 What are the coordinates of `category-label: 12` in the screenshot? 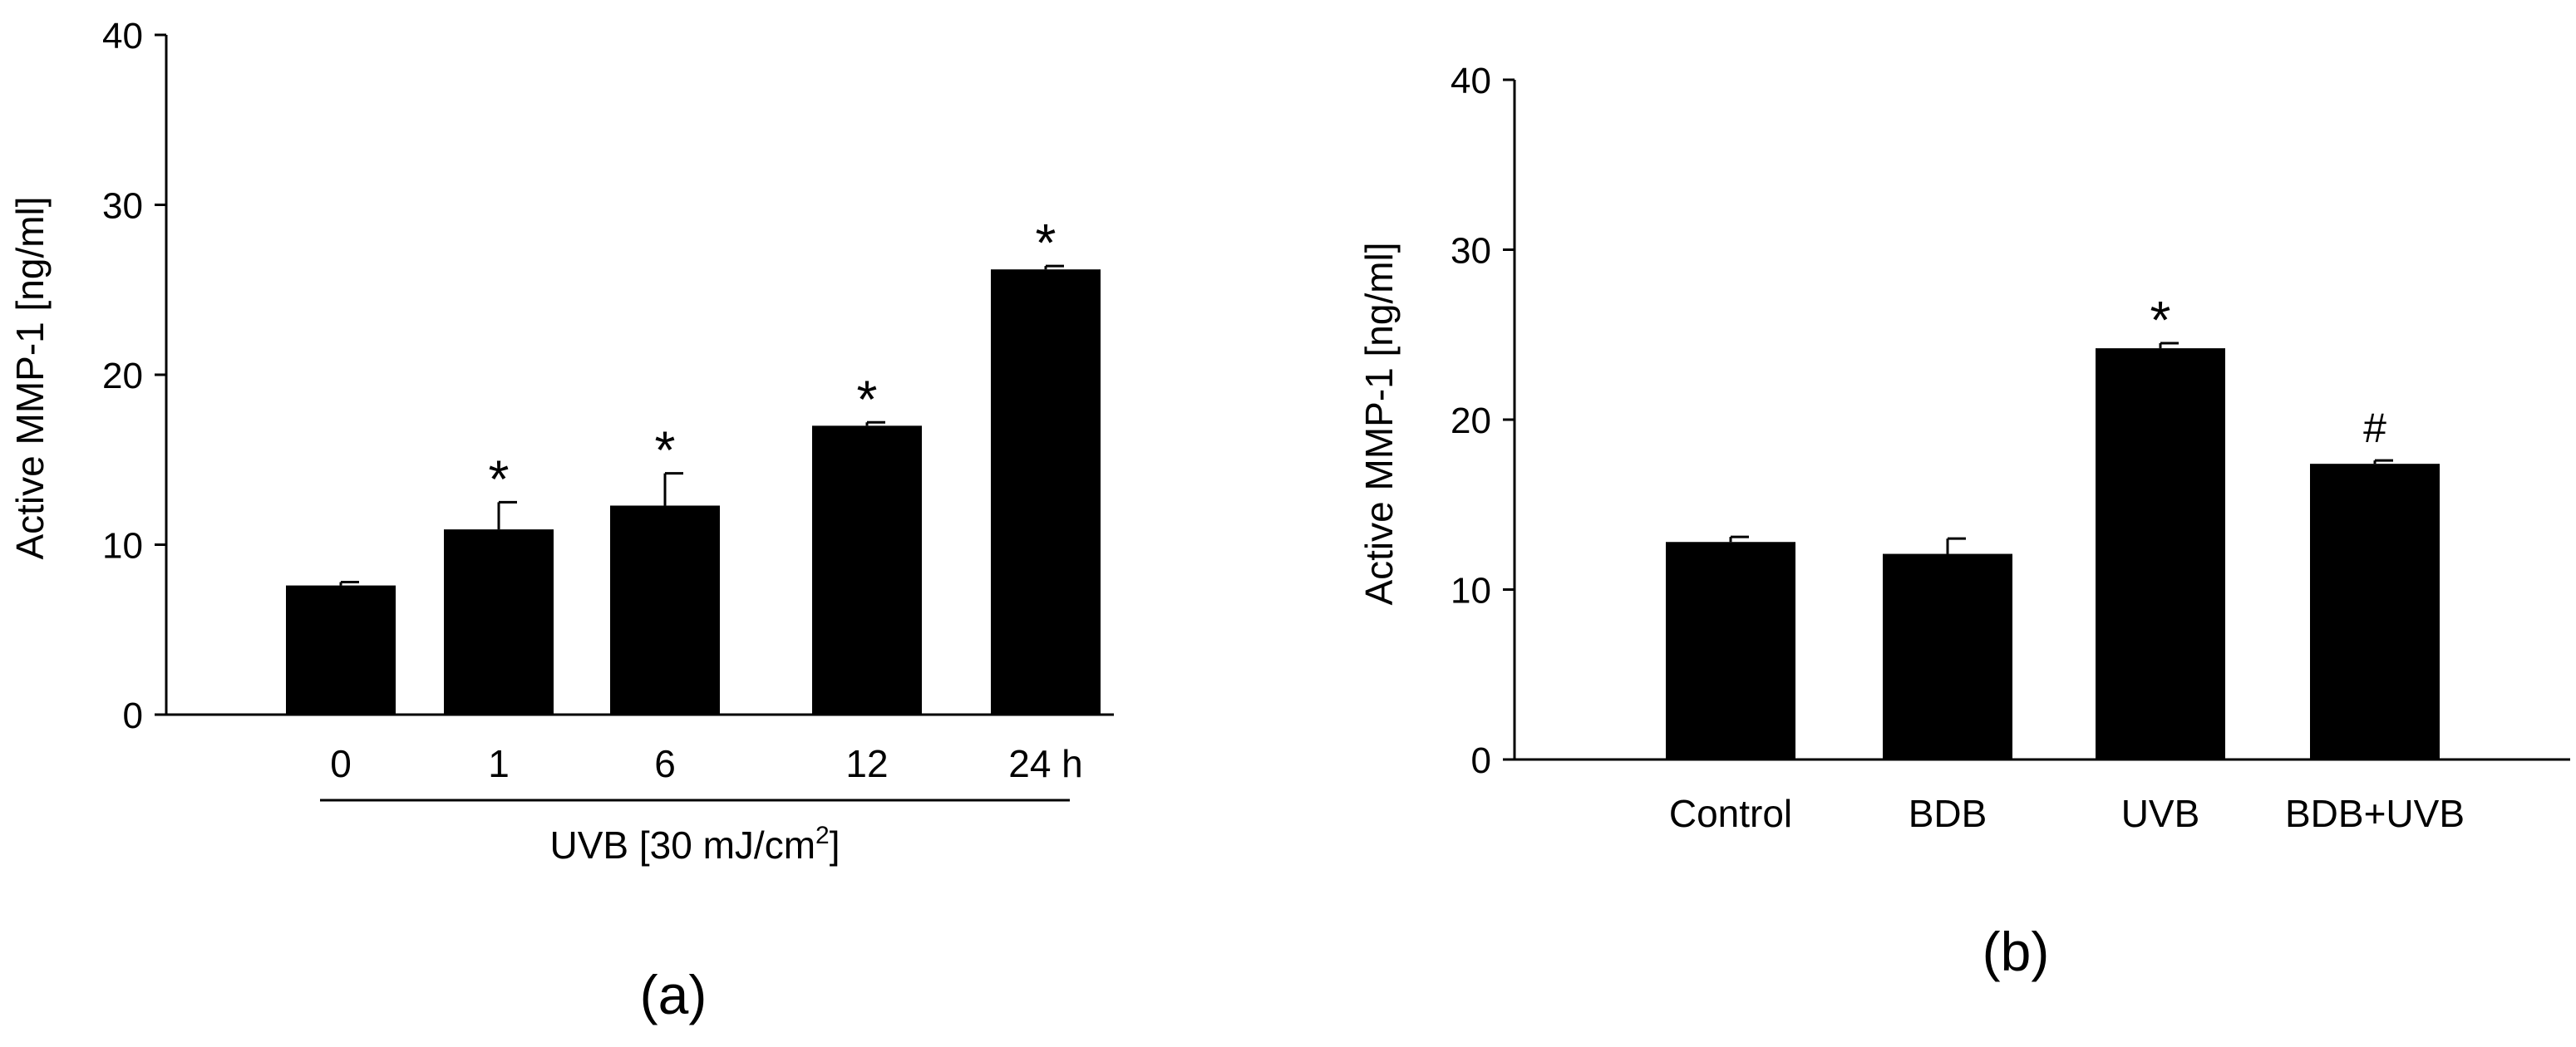 It's located at (866, 764).